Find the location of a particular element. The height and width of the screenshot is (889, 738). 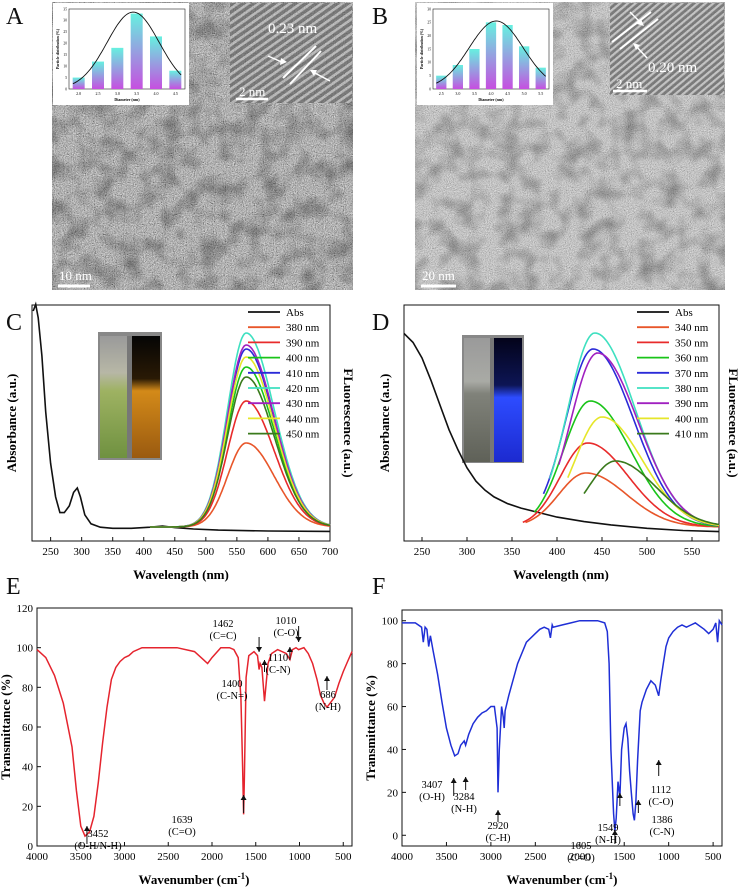

annotation-group-e: (N-H) is located at coordinates (328, 707).